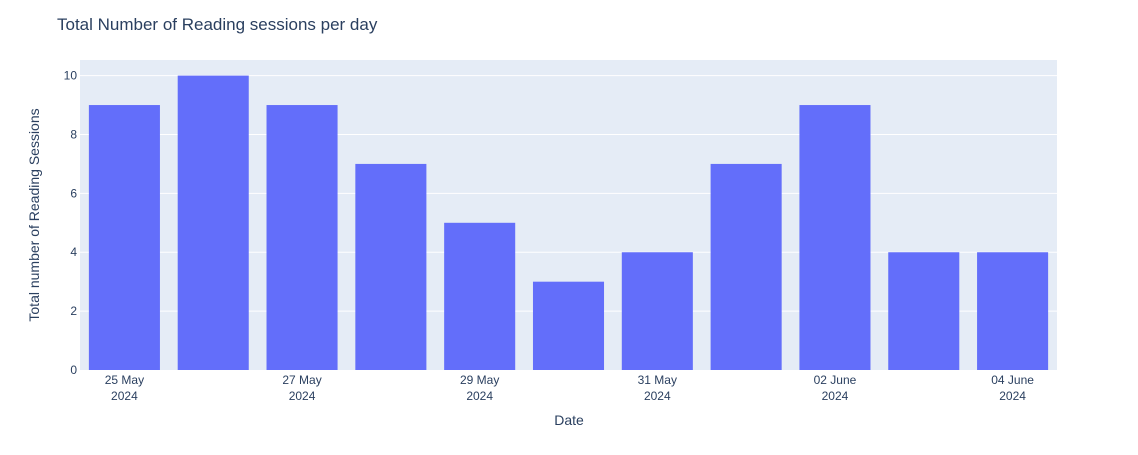 The width and height of the screenshot is (1138, 455). I want to click on y-tick-label: 8, so click(73, 134).